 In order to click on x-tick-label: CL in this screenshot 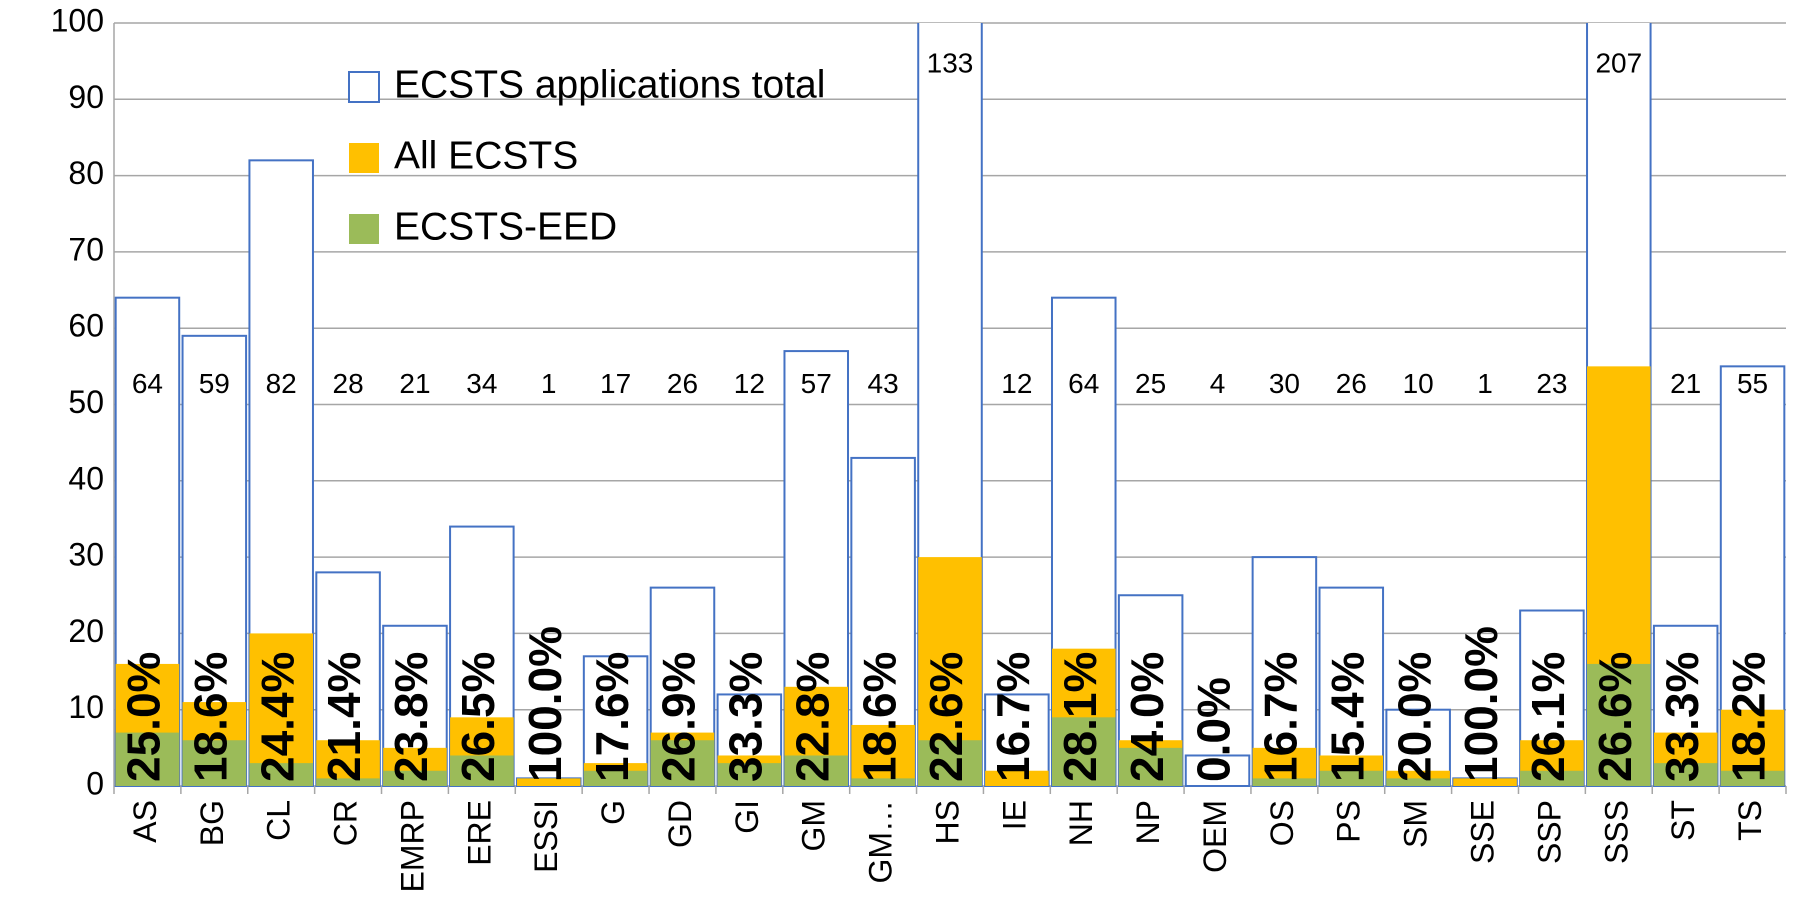, I will do `click(279, 820)`.